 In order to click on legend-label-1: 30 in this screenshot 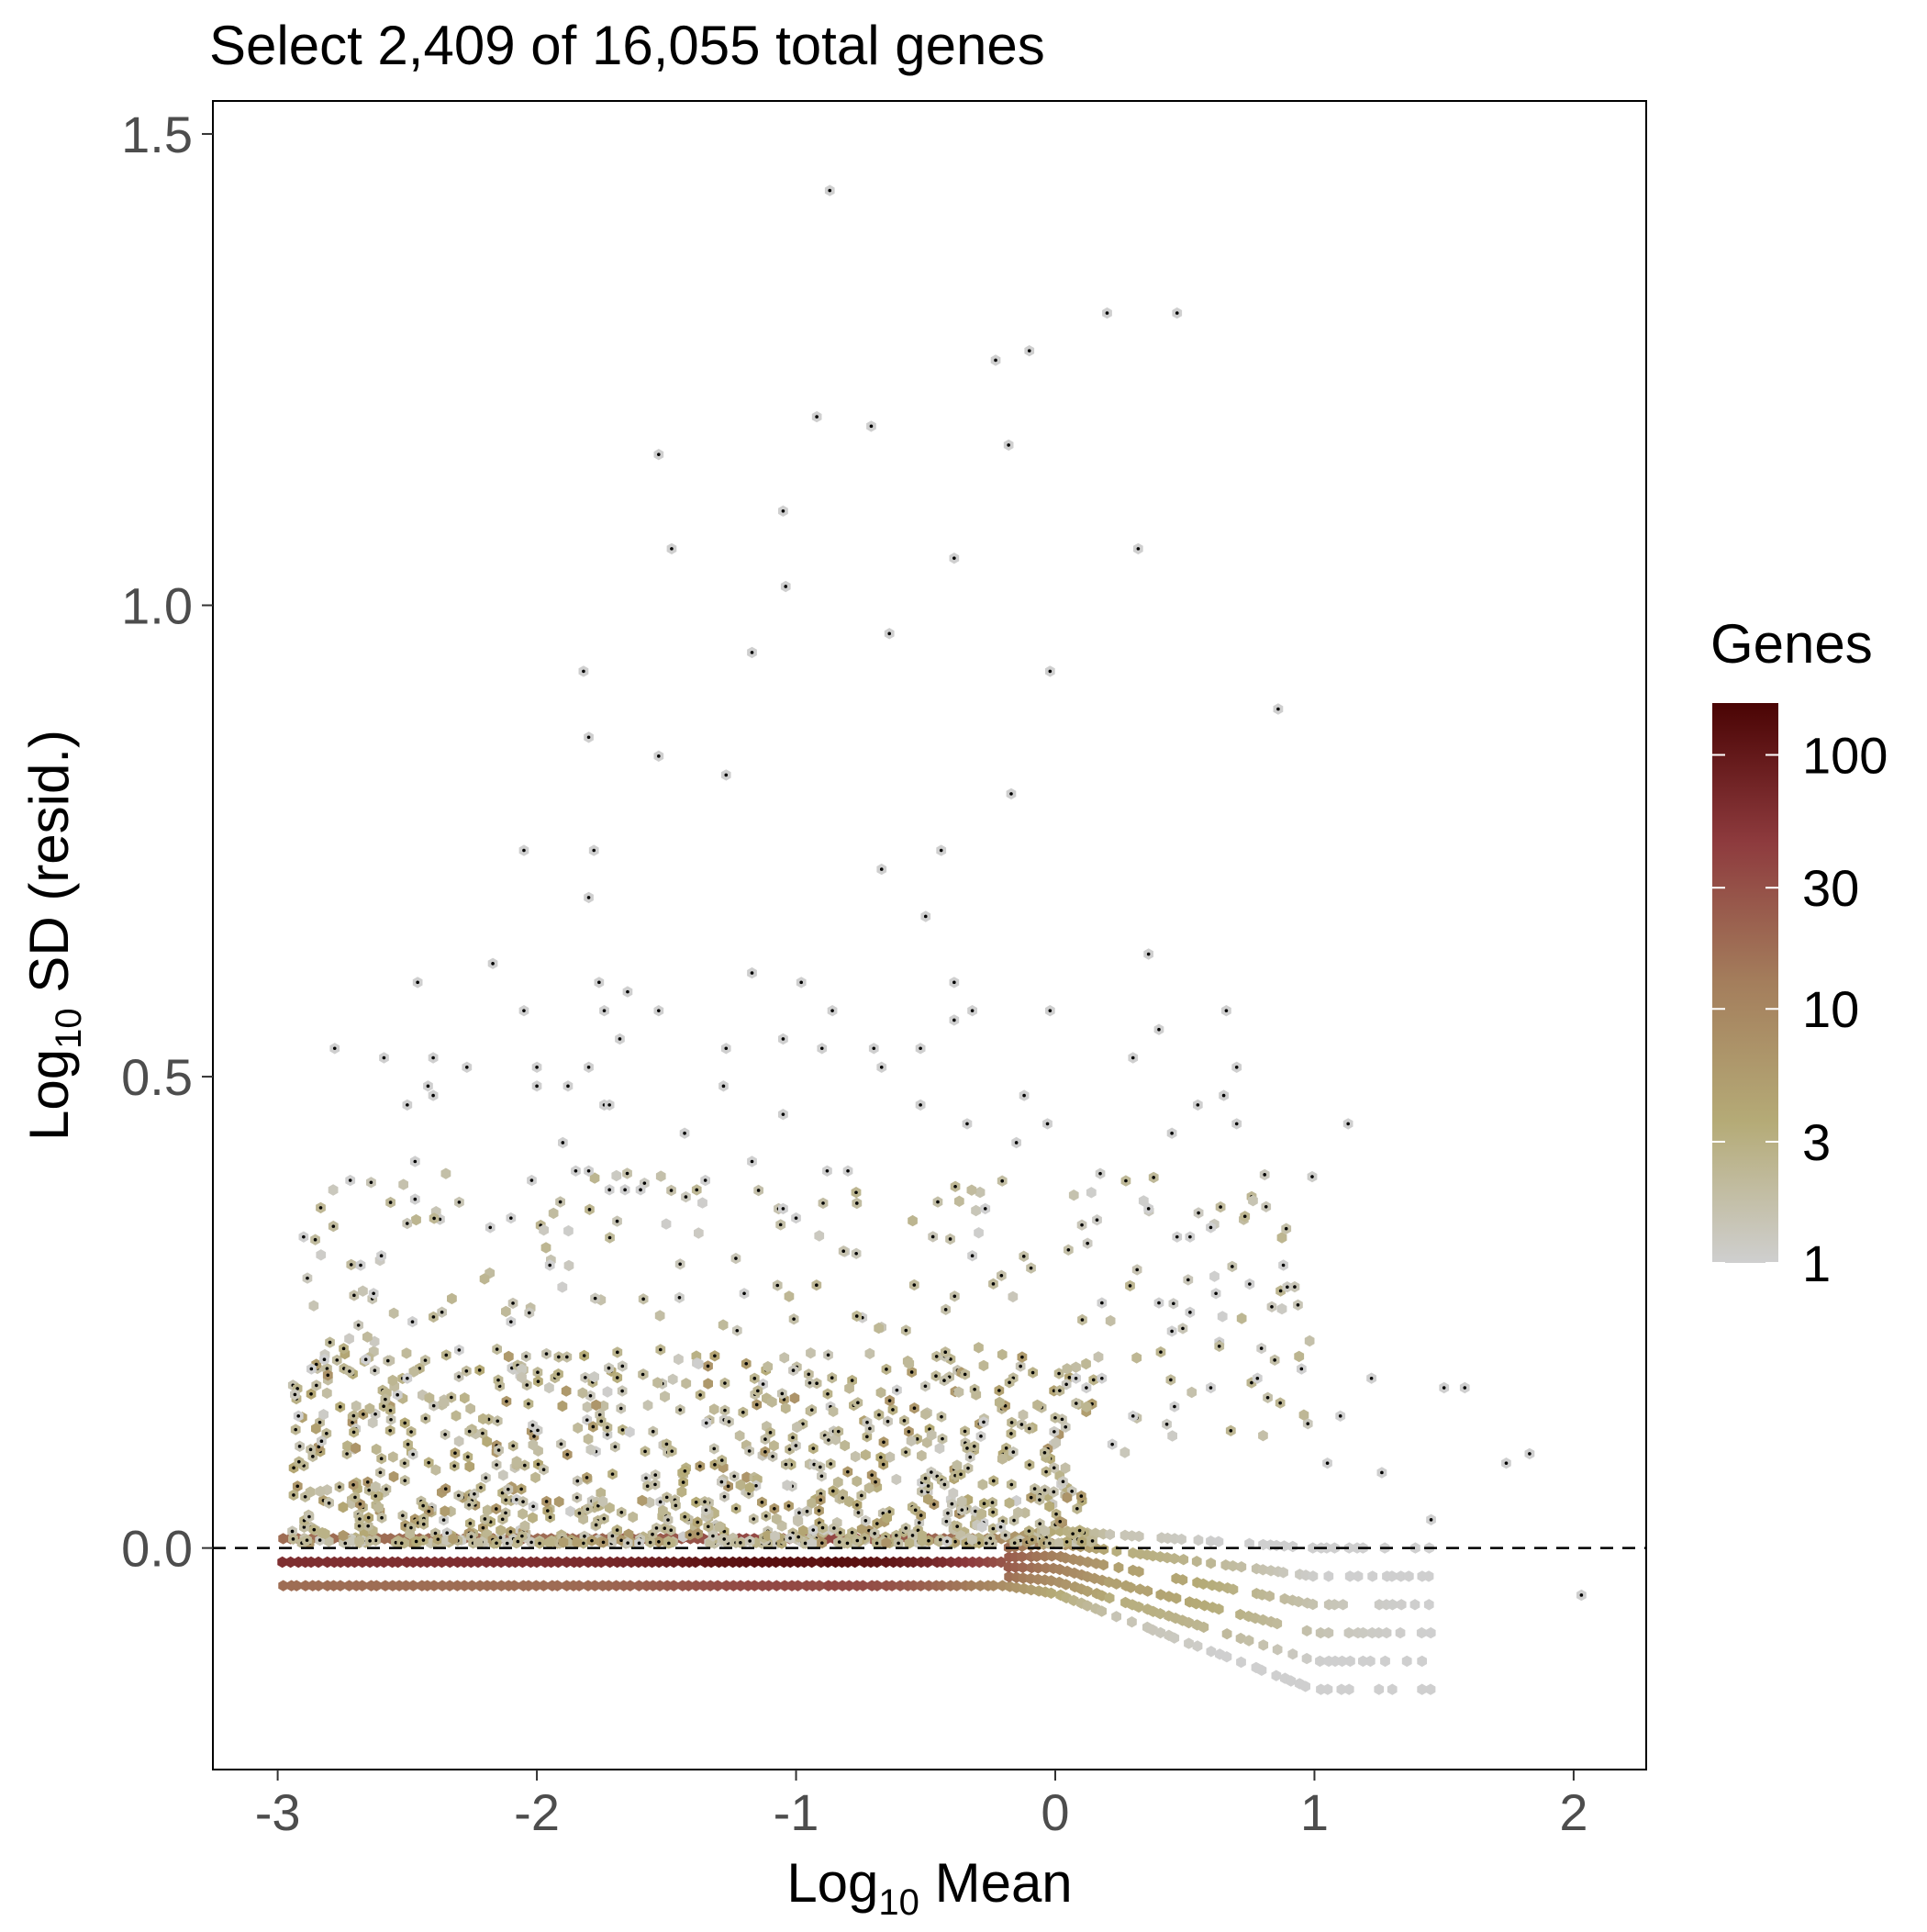, I will do `click(1830, 888)`.